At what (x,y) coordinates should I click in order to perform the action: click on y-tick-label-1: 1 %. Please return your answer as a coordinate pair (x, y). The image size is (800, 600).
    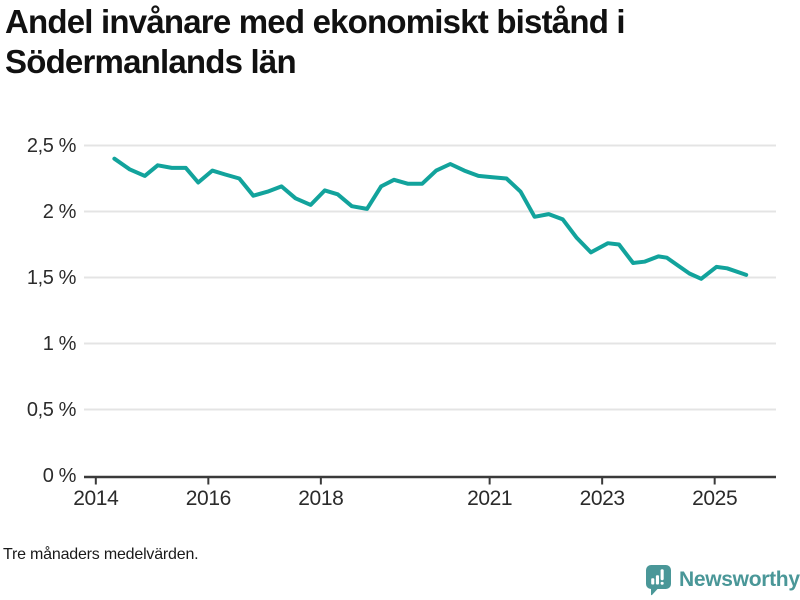
    Looking at the image, I should click on (59, 343).